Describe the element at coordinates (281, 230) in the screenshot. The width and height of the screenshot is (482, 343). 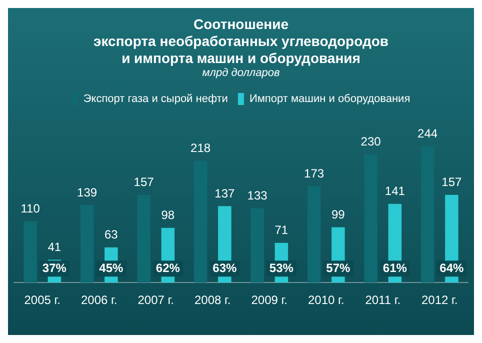
I see `data-label: 71` at that location.